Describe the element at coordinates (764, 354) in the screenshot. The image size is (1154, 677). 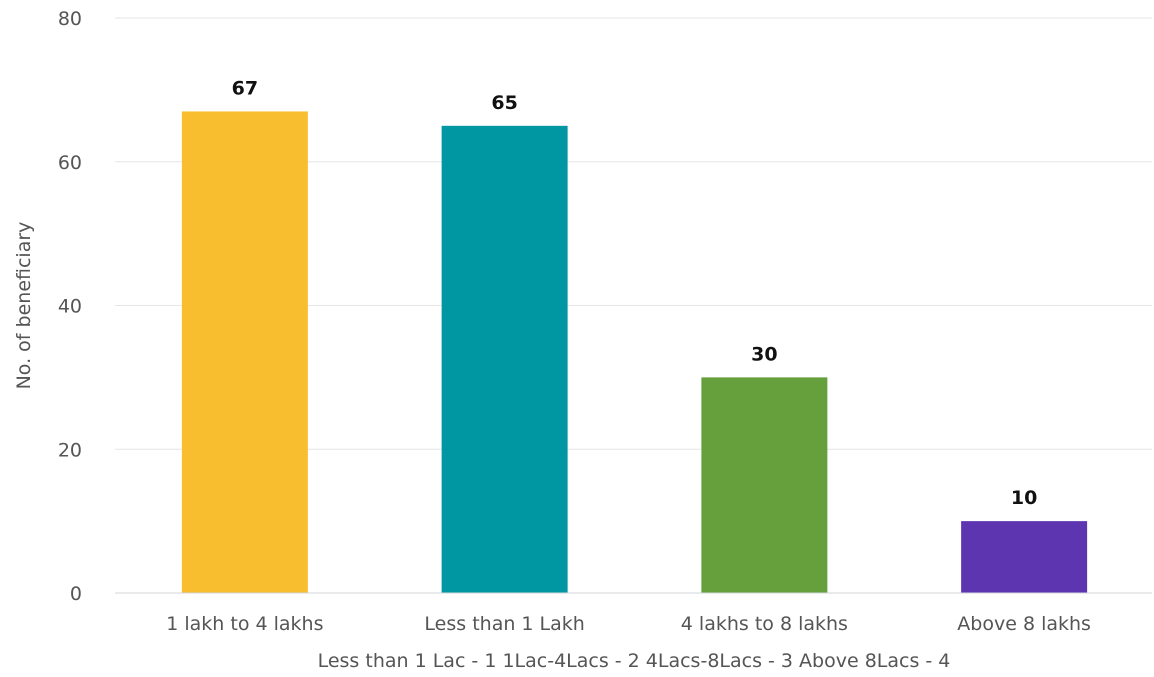
I see `bar-value-label: 30` at that location.